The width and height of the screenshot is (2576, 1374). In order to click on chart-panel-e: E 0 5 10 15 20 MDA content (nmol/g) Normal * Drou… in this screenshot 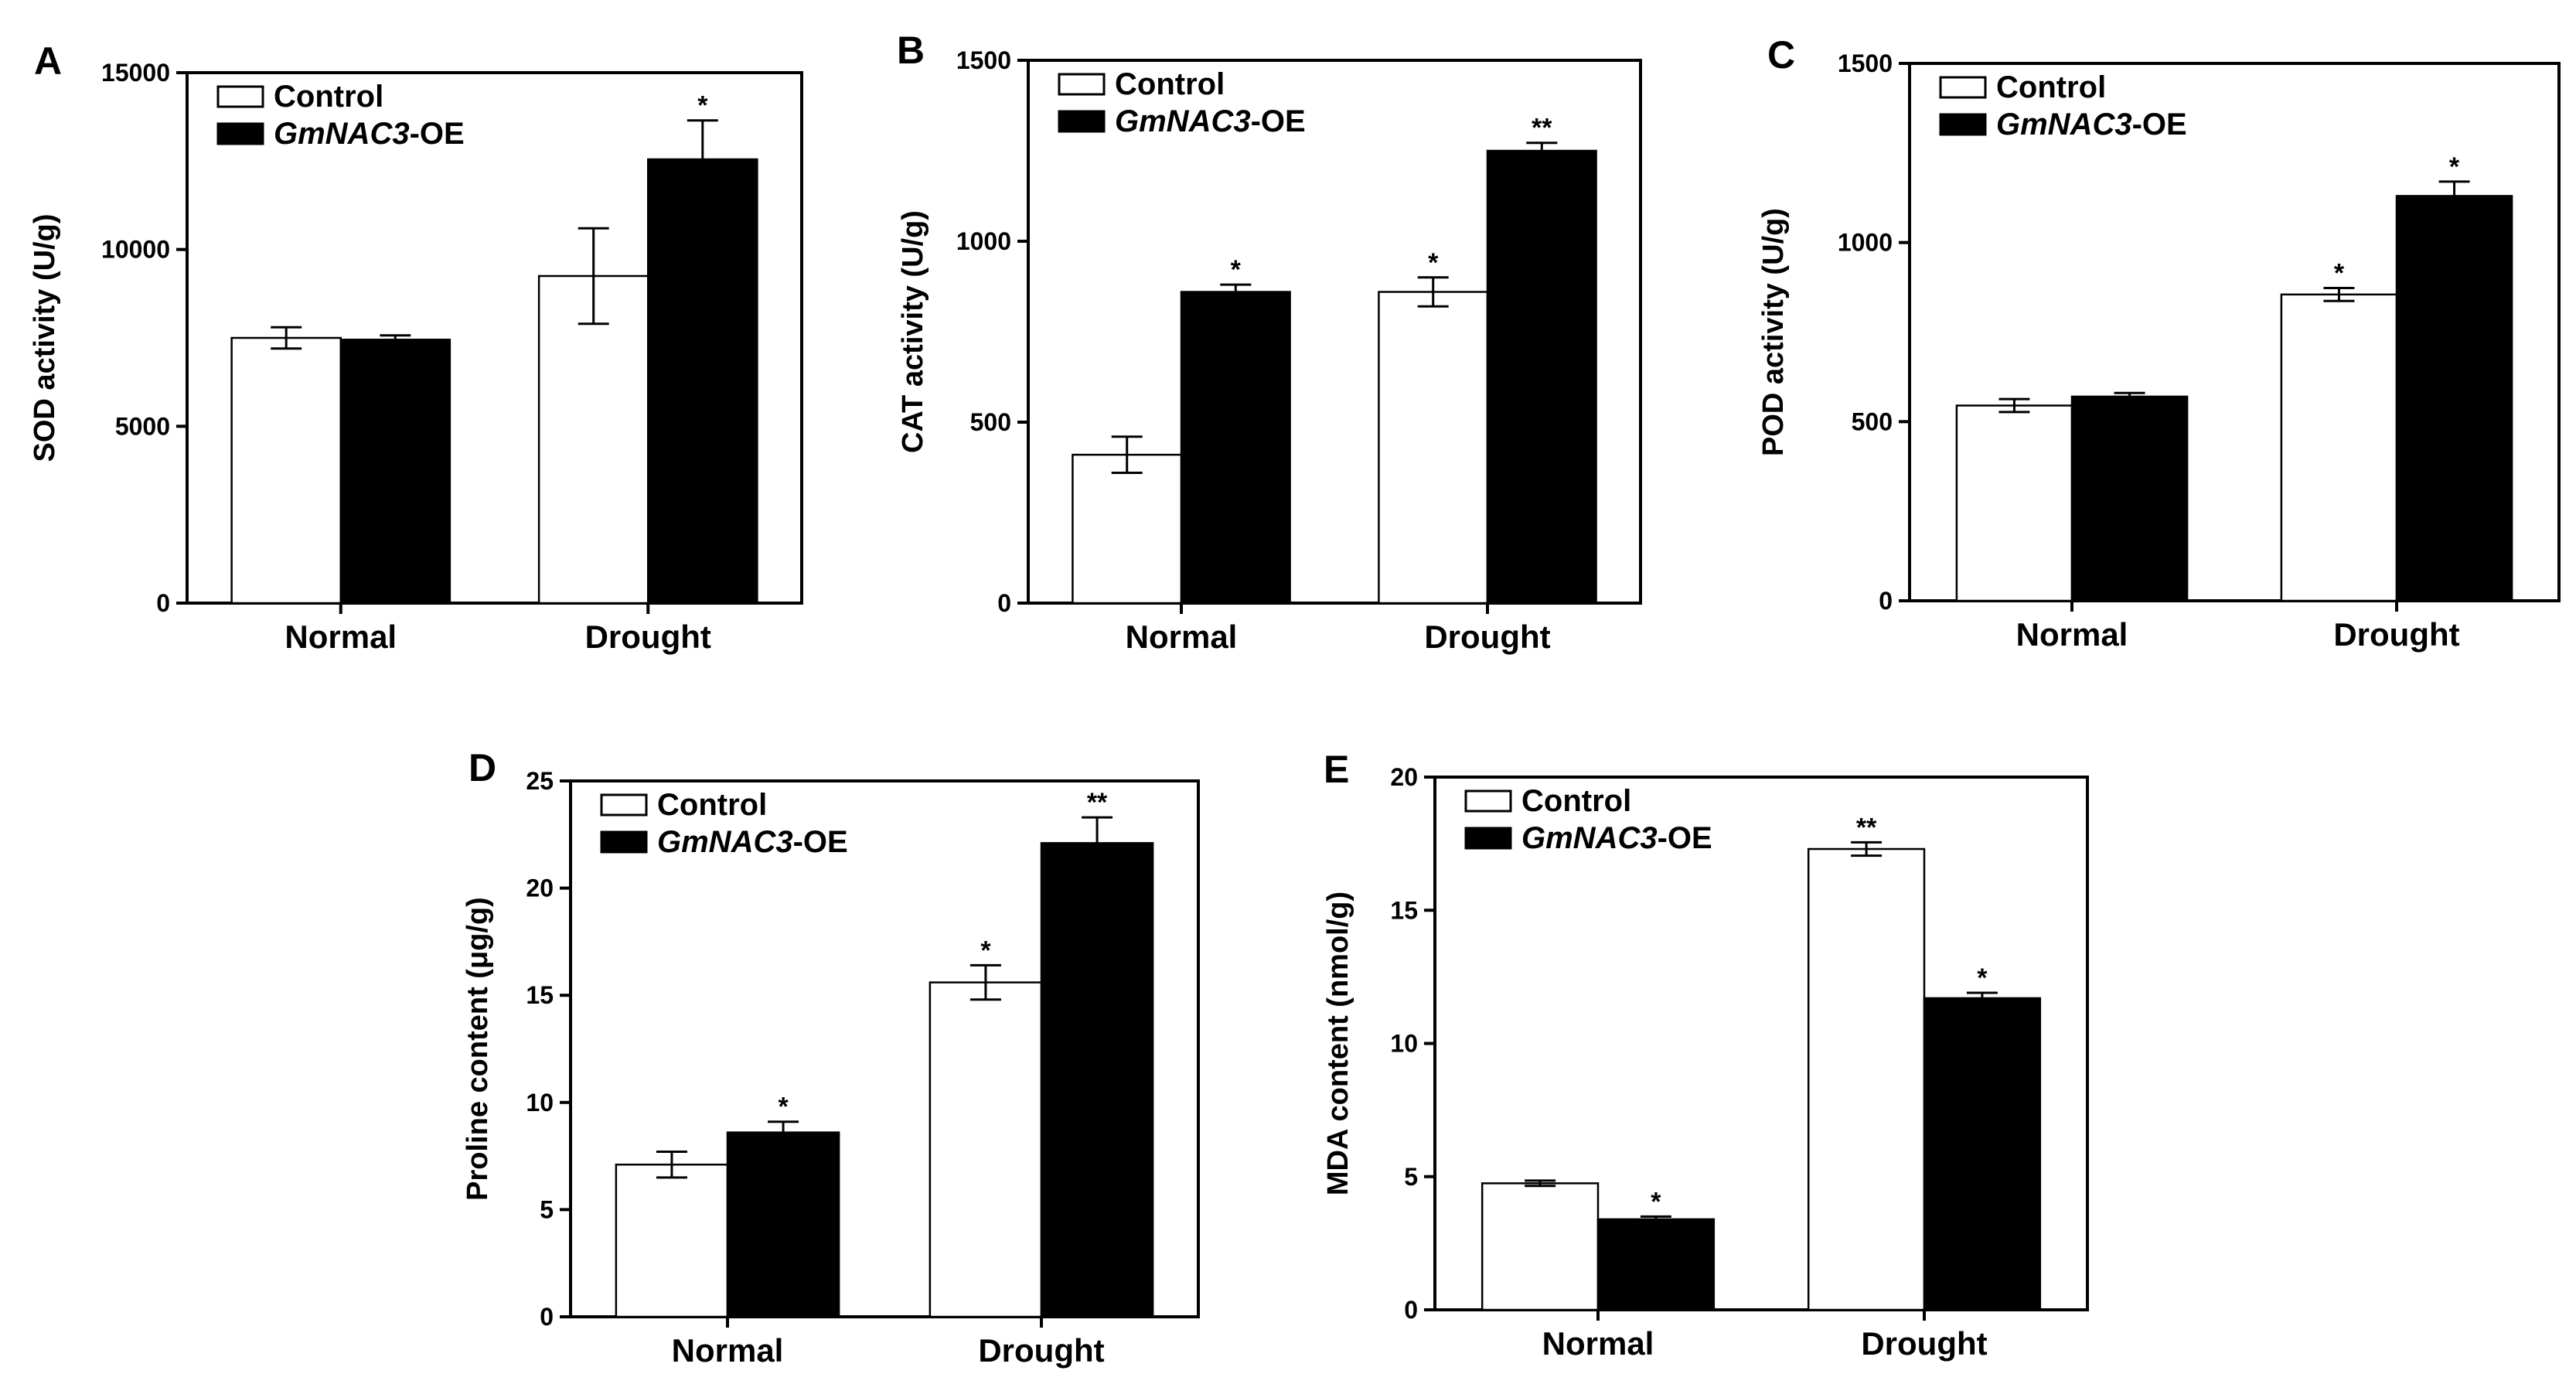, I will do `click(1705, 1055)`.